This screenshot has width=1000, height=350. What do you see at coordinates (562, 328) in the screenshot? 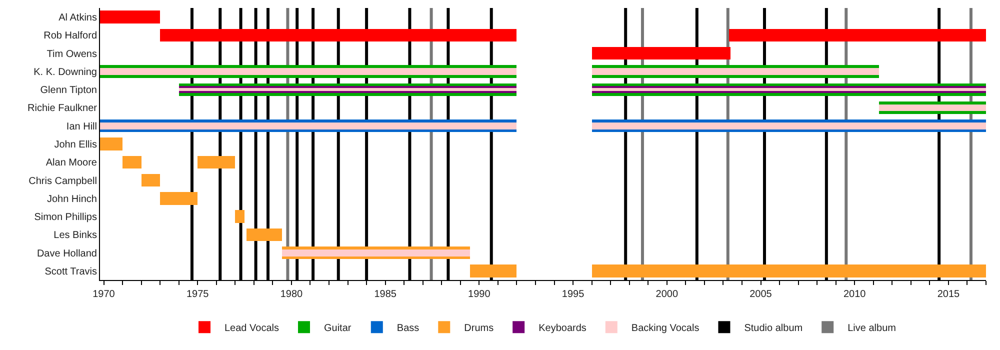
I see `legend-label: Keyboards` at bounding box center [562, 328].